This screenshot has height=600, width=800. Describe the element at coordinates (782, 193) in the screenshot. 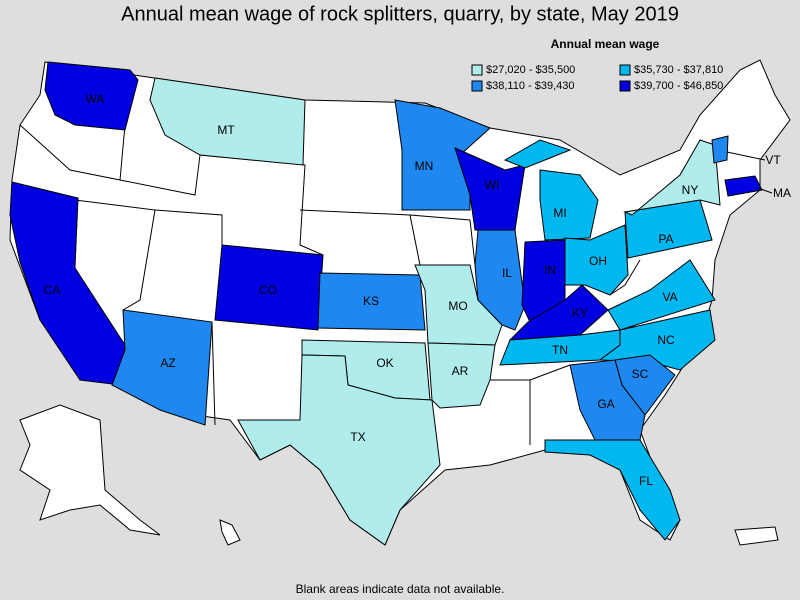

I see `state-label: MA` at that location.